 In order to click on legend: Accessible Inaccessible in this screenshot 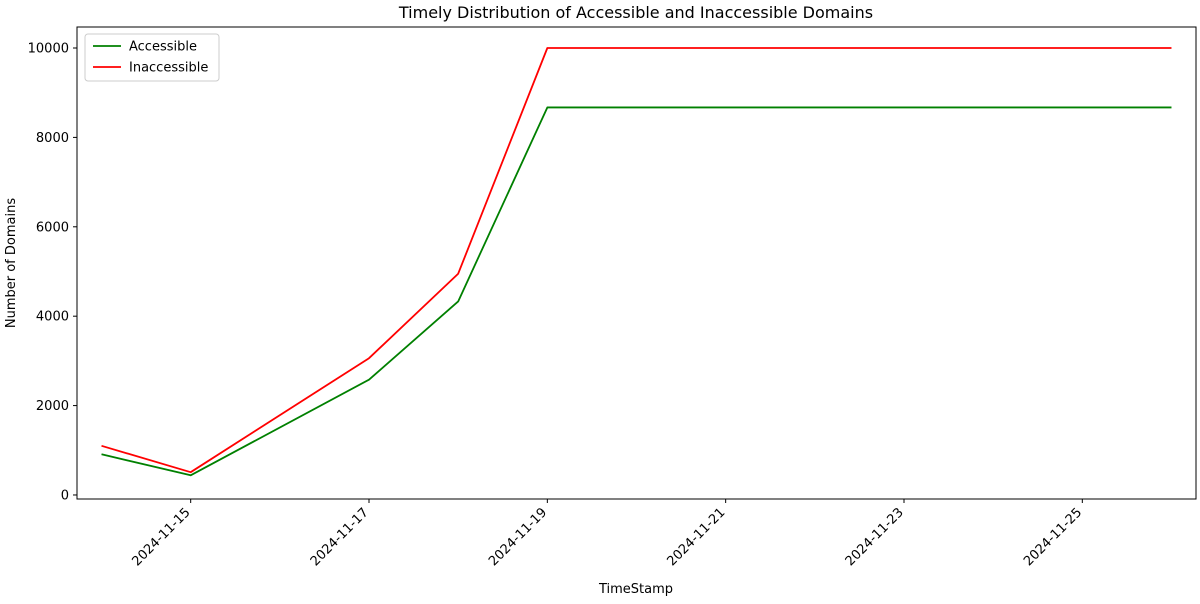, I will do `click(152, 57)`.